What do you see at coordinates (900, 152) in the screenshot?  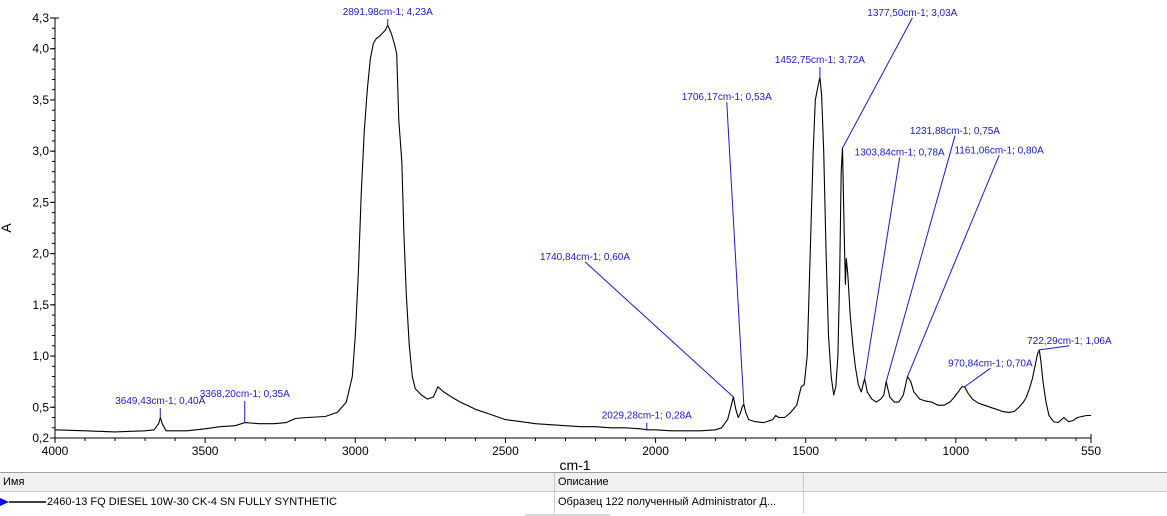 I see `peak-annotation-label: 1303,84cm-1; 0,78A` at bounding box center [900, 152].